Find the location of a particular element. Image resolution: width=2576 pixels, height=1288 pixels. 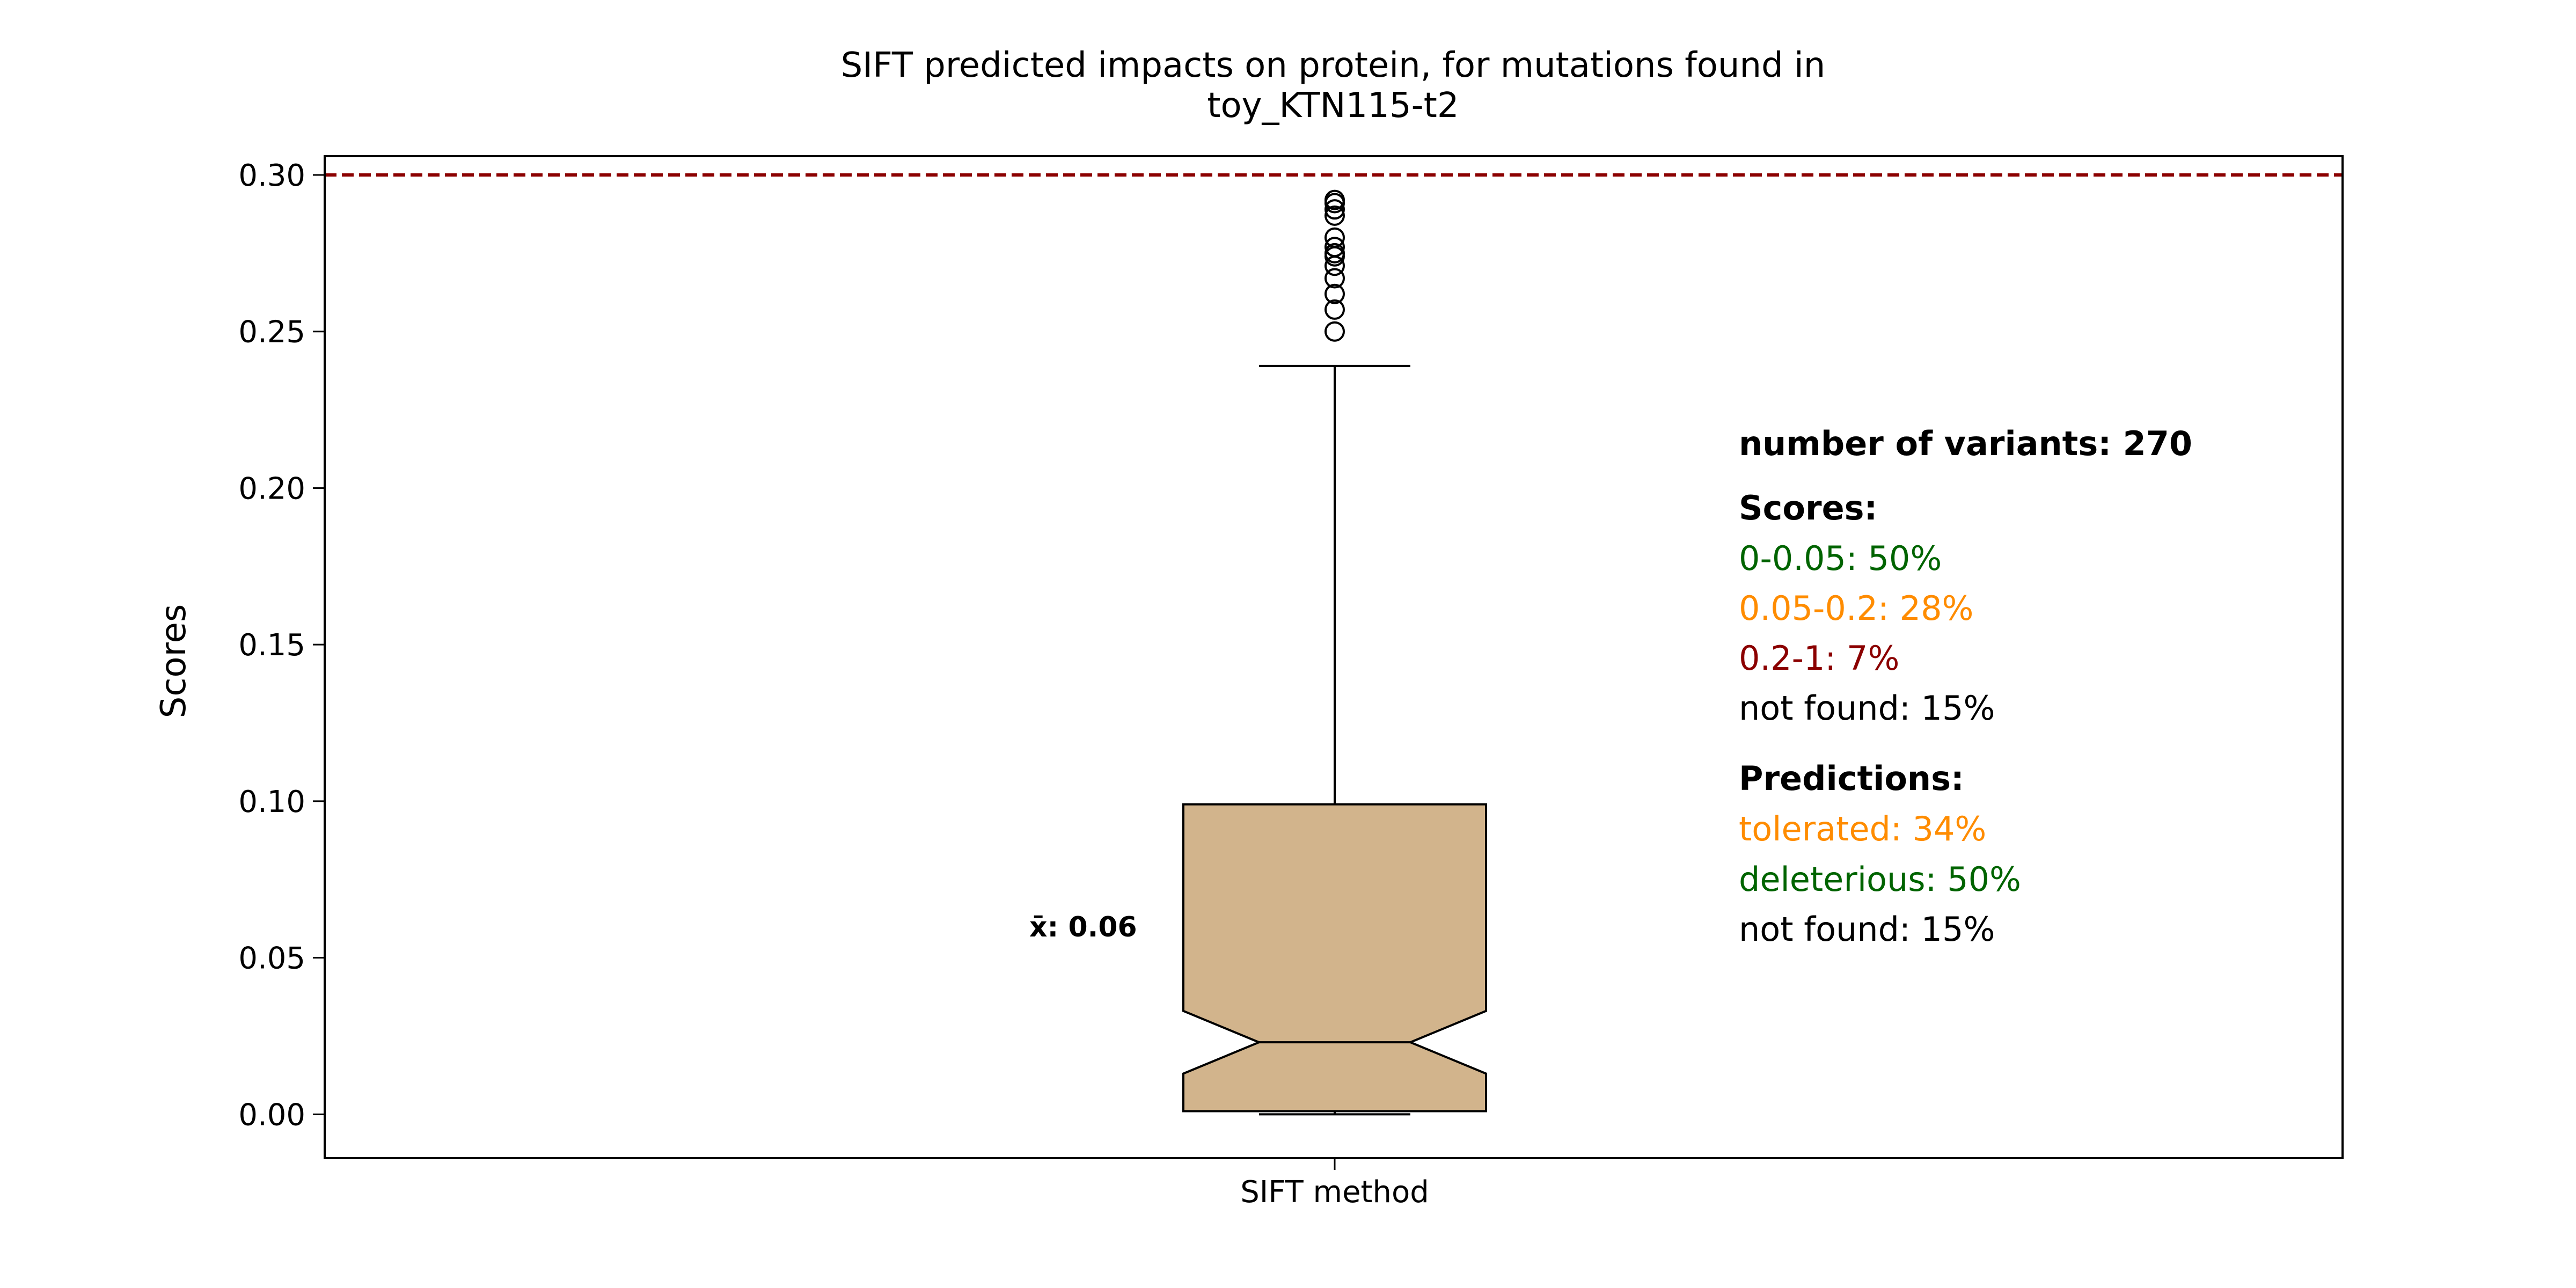

y-tick-label: 0.30 is located at coordinates (271, 175).